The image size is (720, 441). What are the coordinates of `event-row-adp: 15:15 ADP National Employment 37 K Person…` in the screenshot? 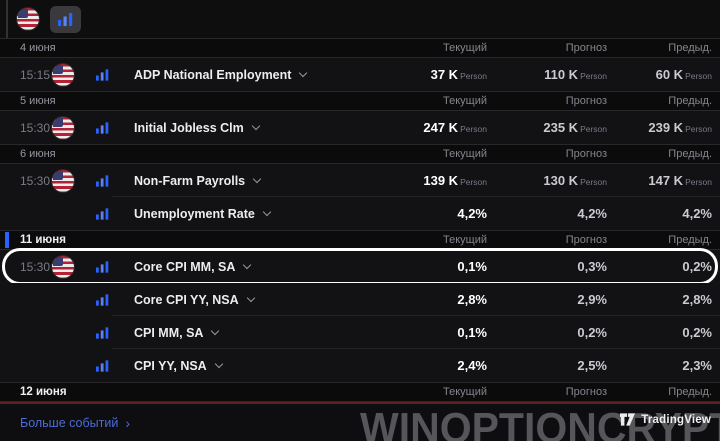 It's located at (360, 74).